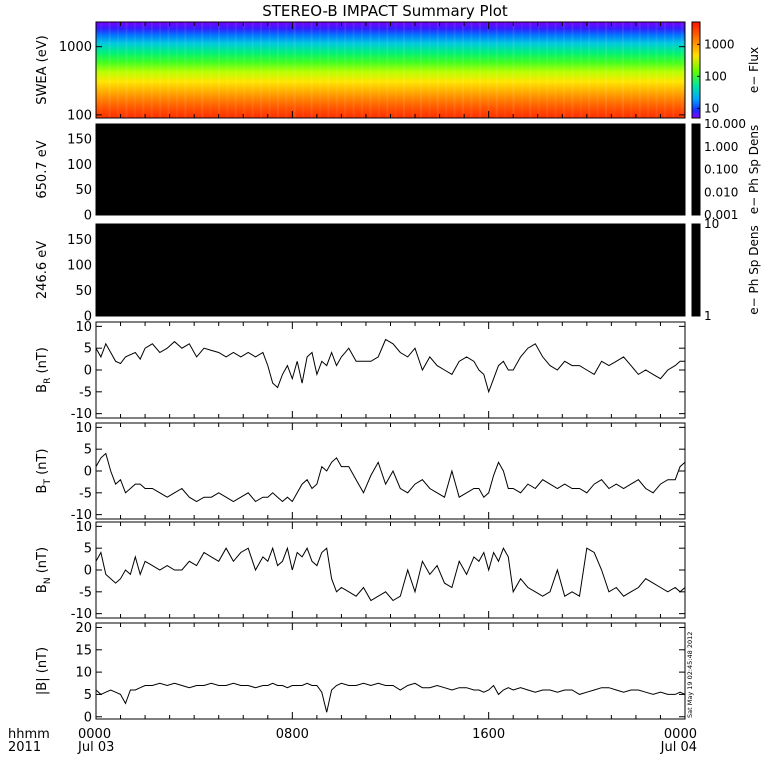  What do you see at coordinates (726, 169) in the screenshot?
I see `colorbar-pad650: 10.000 1.000 0.100 0.010 0.001 e− Ph Sp Dens` at bounding box center [726, 169].